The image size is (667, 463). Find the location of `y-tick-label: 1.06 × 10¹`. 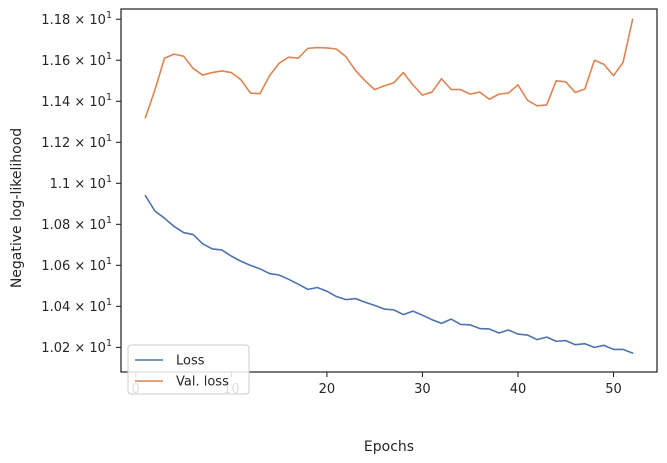

y-tick-label: 1.06 × 10¹ is located at coordinates (76, 265).